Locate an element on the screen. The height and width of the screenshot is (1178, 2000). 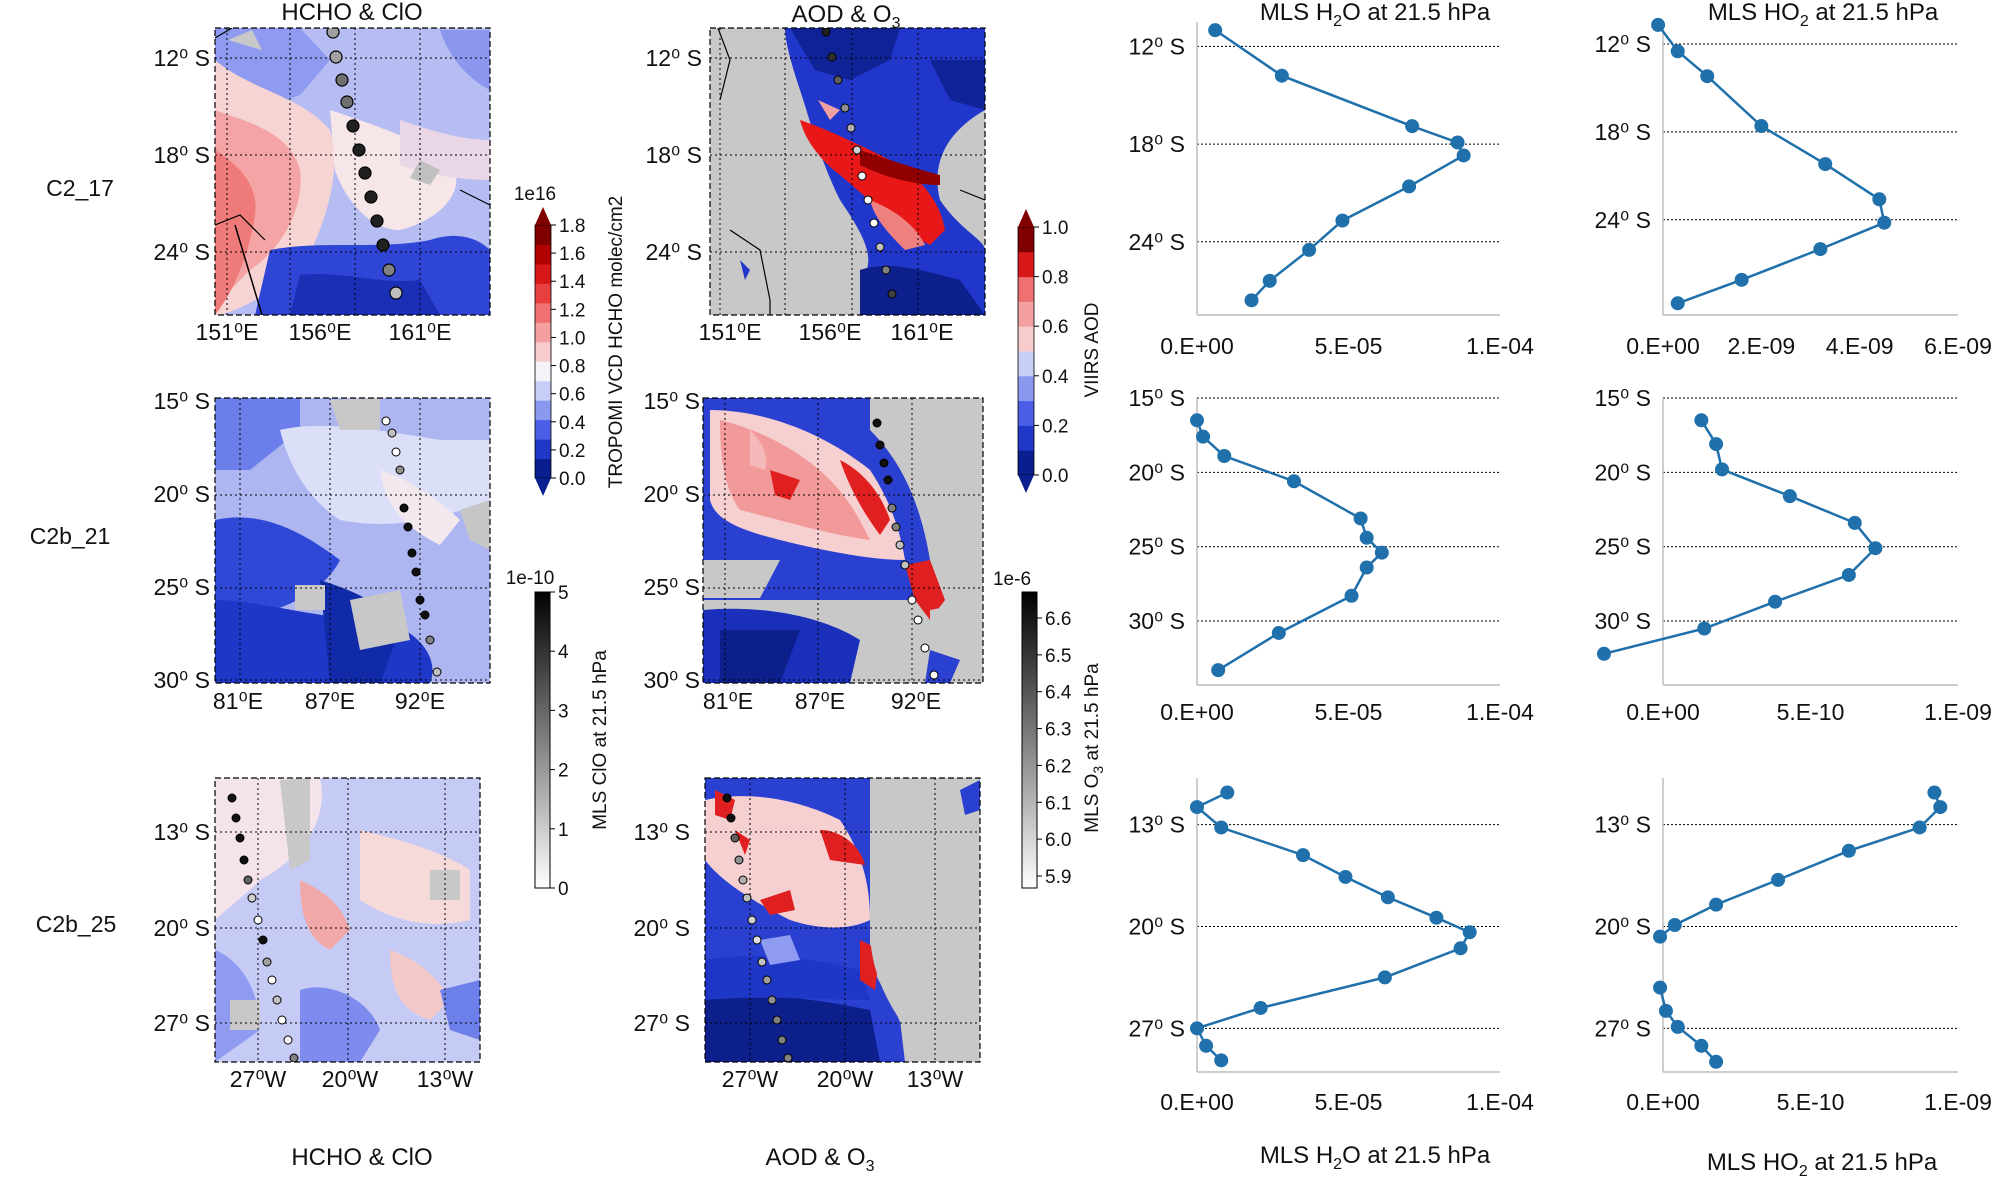
colorbar-hcho-tick: 1.0 is located at coordinates (572, 338).